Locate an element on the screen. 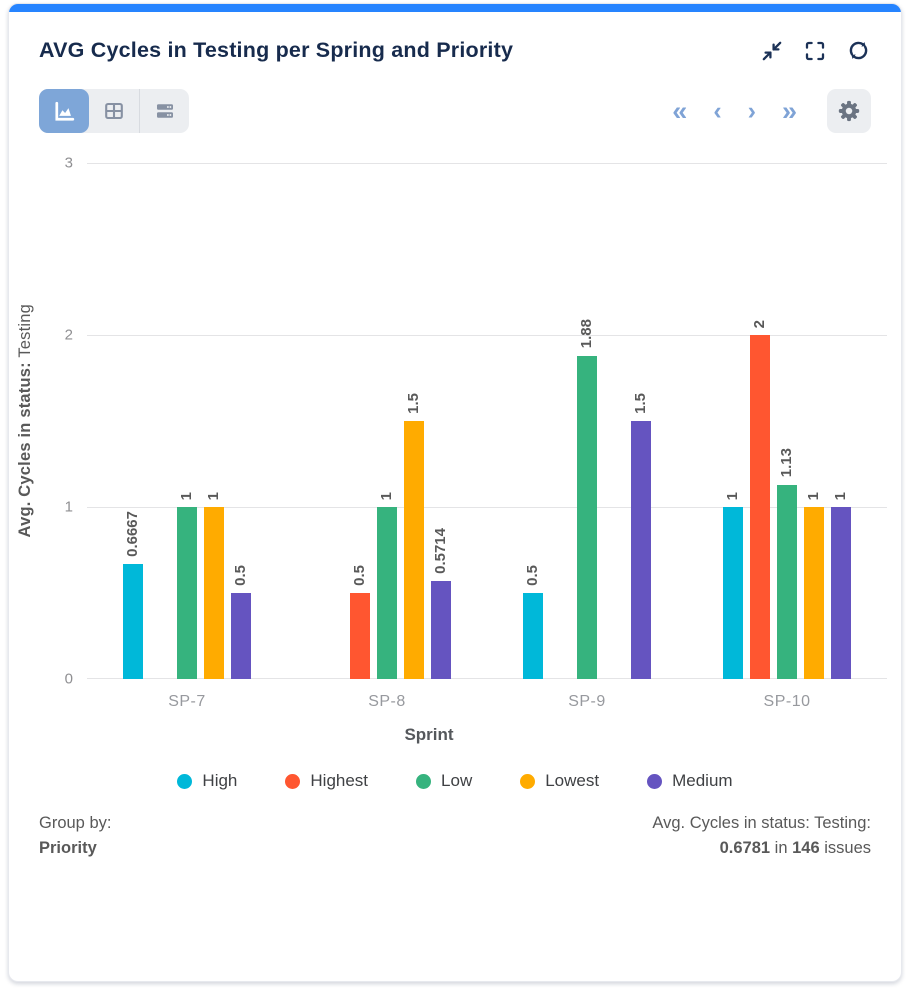 The image size is (910, 993). next-page-button: › is located at coordinates (751, 110).